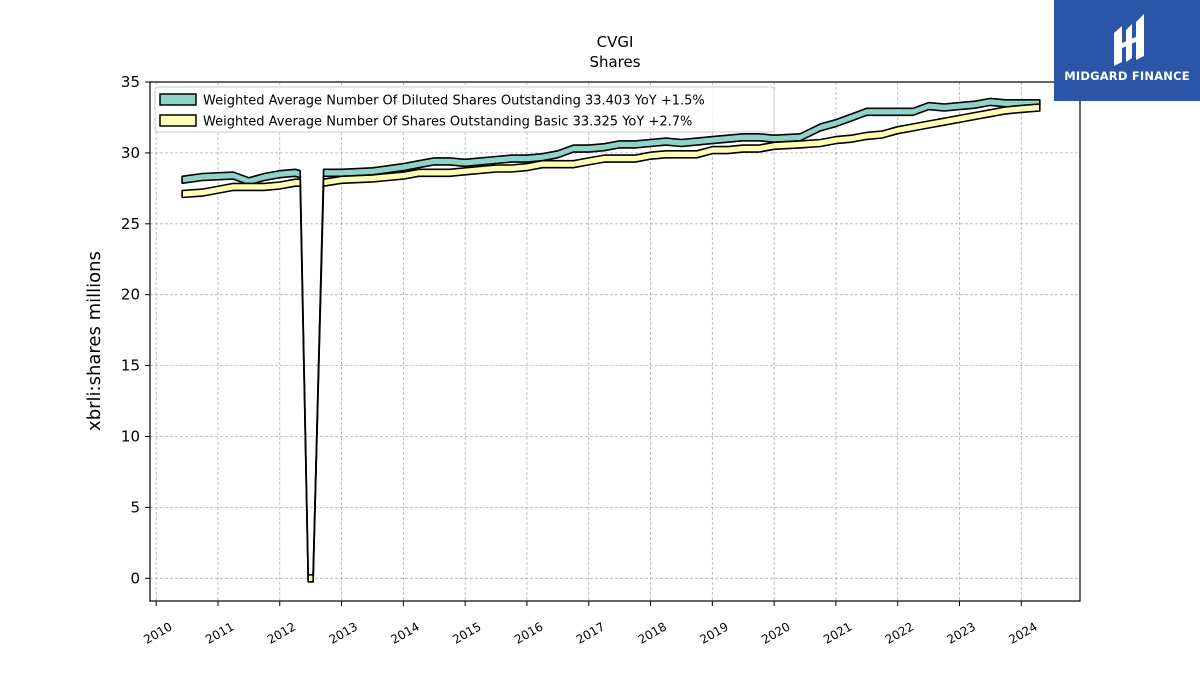 Image resolution: width=1200 pixels, height=675 pixels. Describe the element at coordinates (343, 632) in the screenshot. I see `x-tick-label: 2013` at that location.